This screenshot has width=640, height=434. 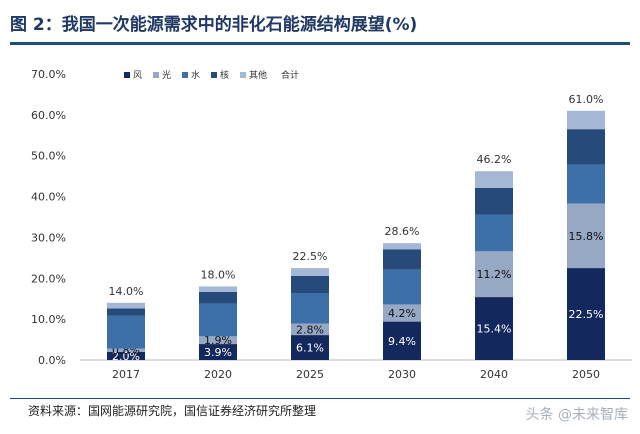 I want to click on x-tick-label: 2030, so click(x=402, y=374).